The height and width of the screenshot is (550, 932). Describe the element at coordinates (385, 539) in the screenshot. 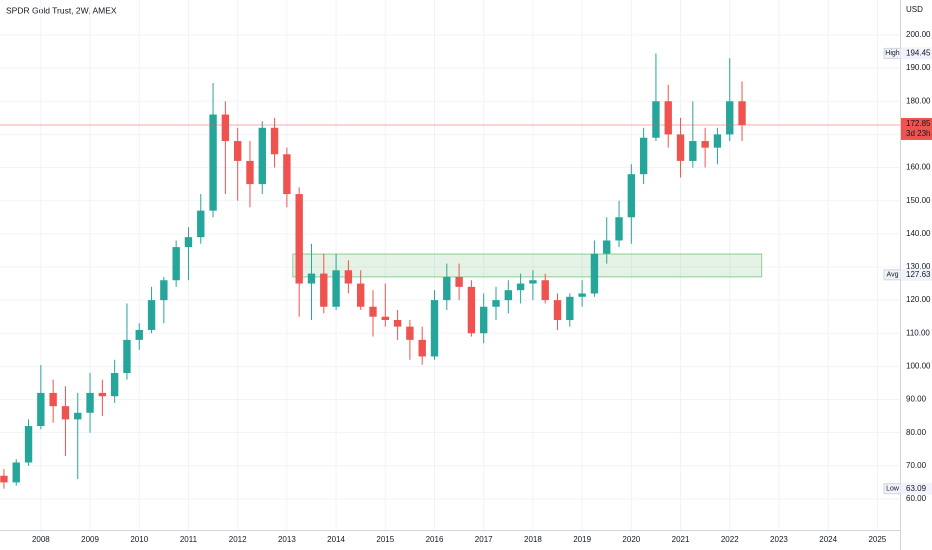

I see `x-tick-label: 2015` at that location.